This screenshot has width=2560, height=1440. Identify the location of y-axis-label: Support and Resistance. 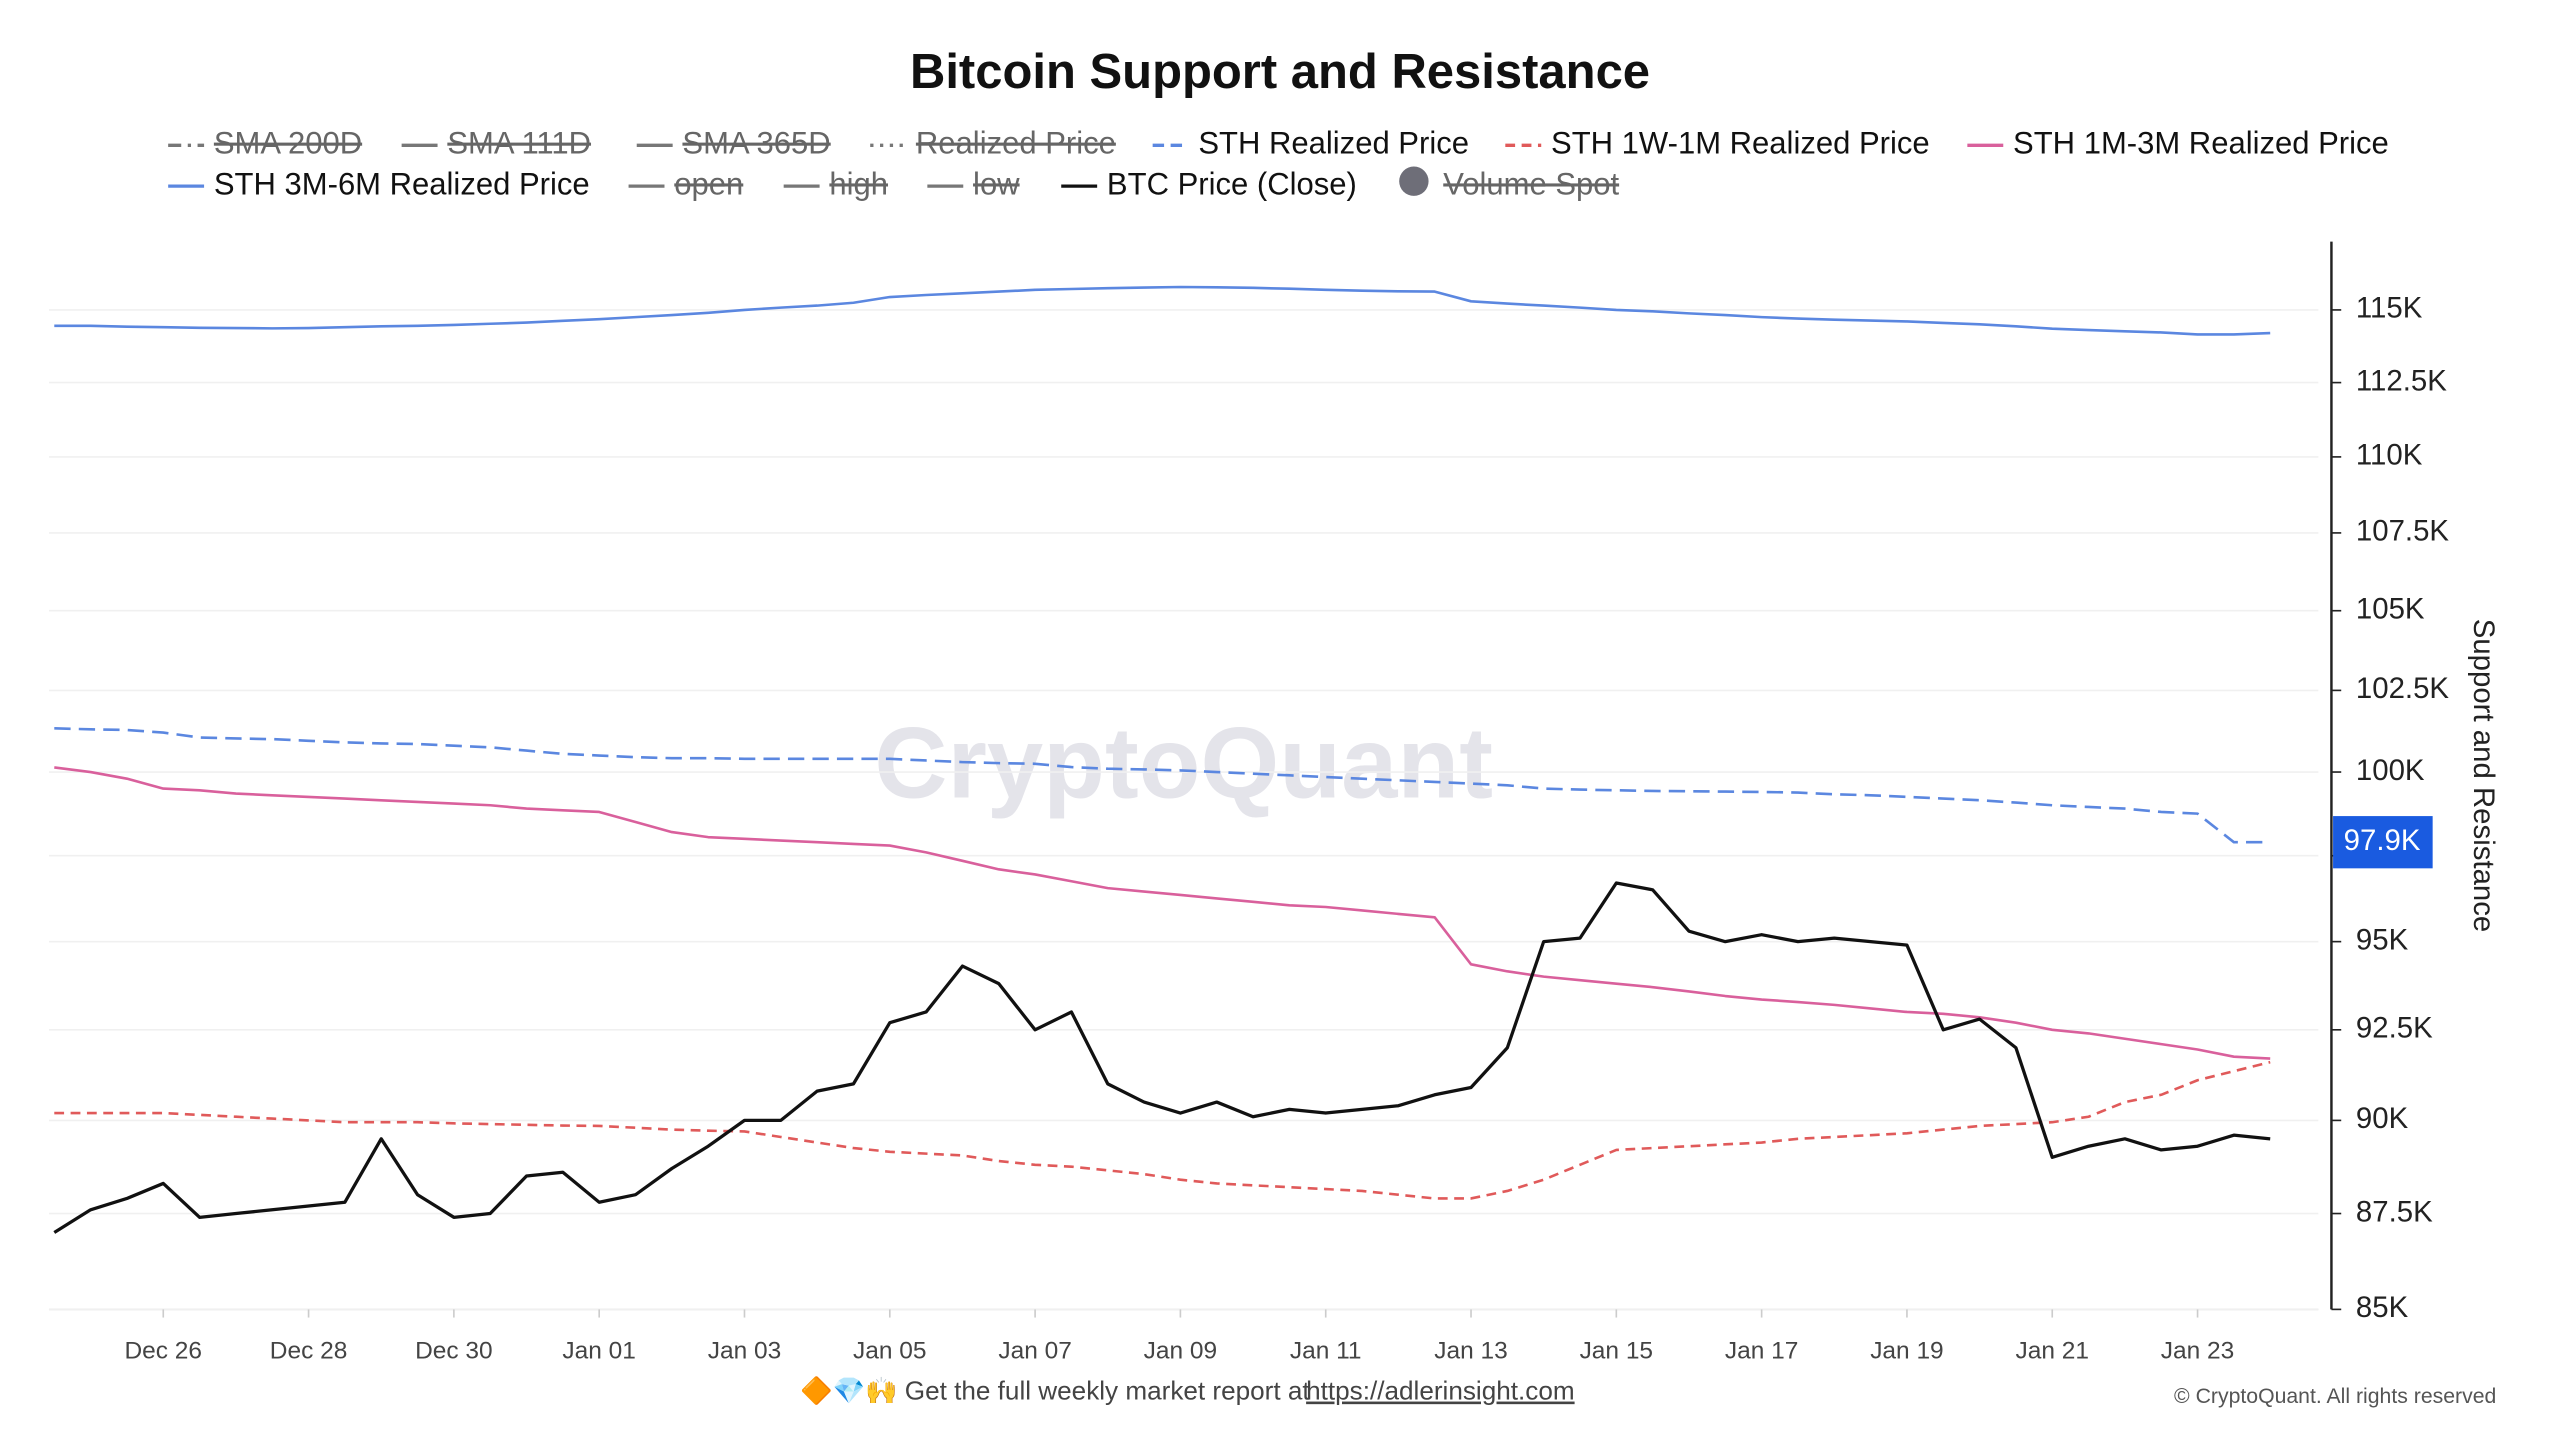
(2483, 776).